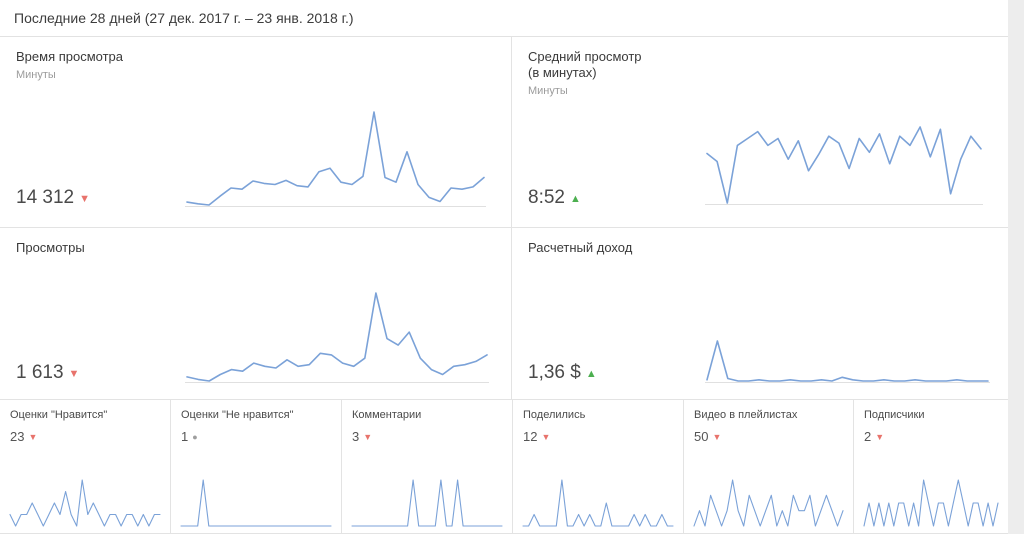 The height and width of the screenshot is (534, 1024). I want to click on metric-value: 14 312 ▼, so click(53, 198).